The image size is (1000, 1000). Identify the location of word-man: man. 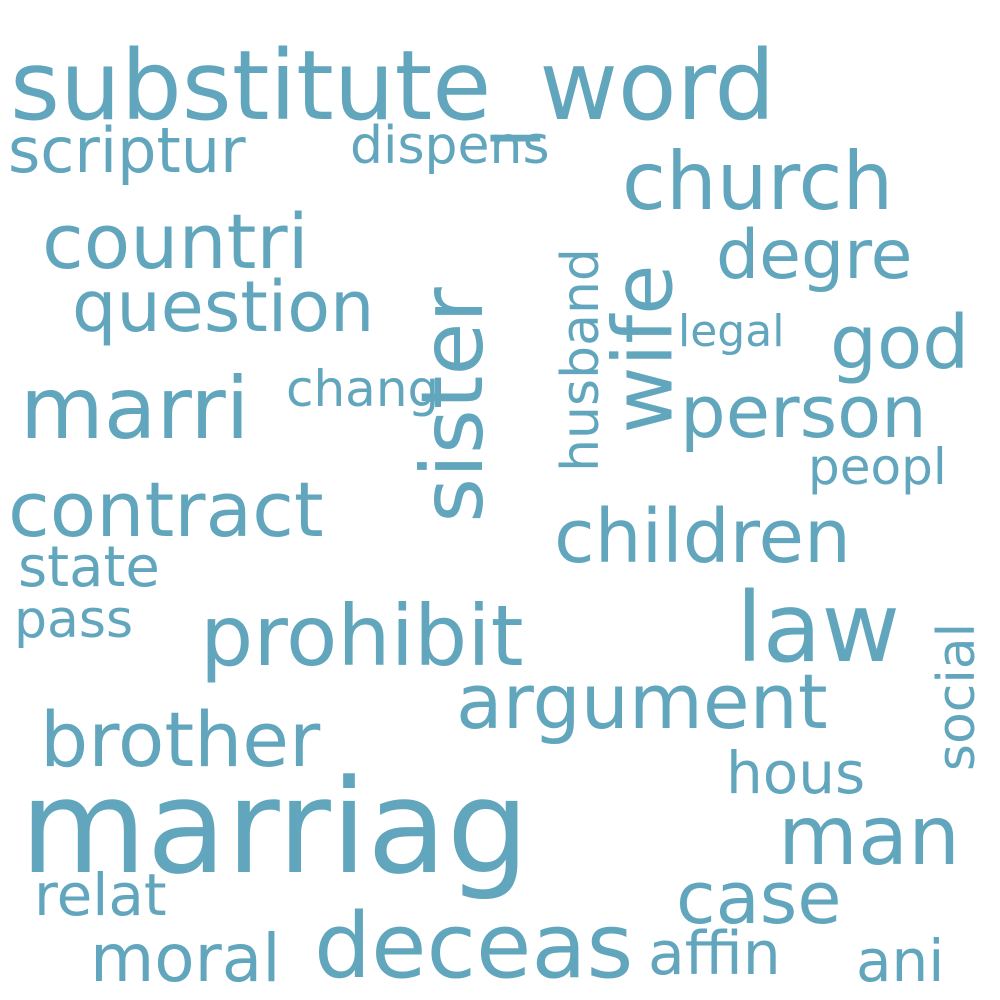
(869, 836).